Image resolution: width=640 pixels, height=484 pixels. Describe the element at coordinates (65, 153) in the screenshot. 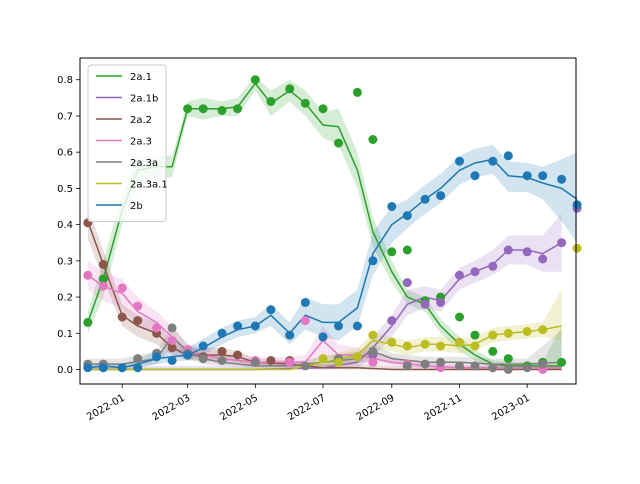

I see `y-tick-label: 0.6` at that location.